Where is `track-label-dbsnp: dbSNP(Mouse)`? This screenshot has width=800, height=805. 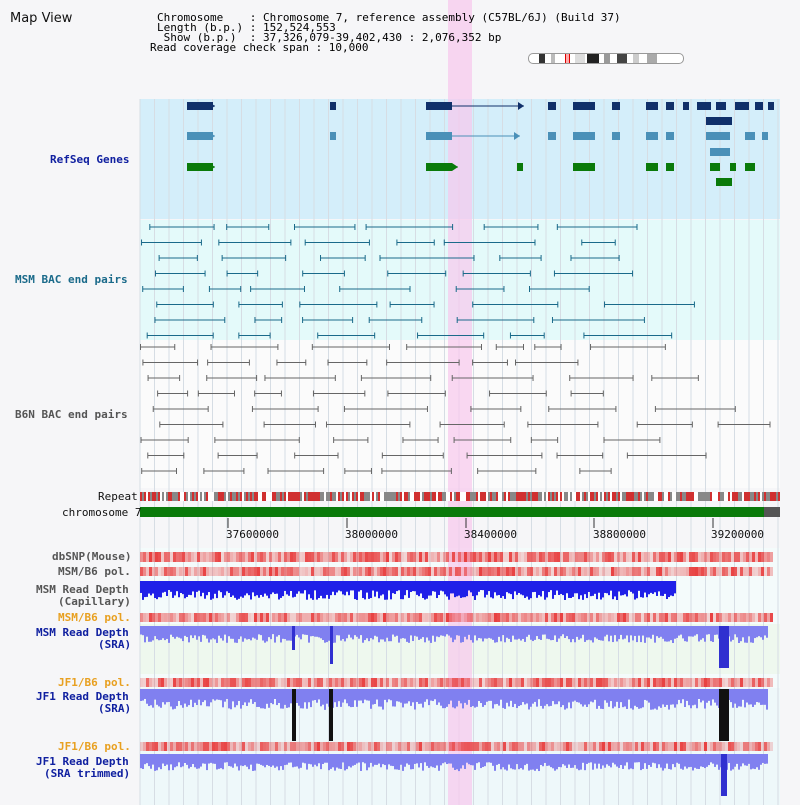
track-label-dbsnp: dbSNP(Mouse) is located at coordinates (92, 556).